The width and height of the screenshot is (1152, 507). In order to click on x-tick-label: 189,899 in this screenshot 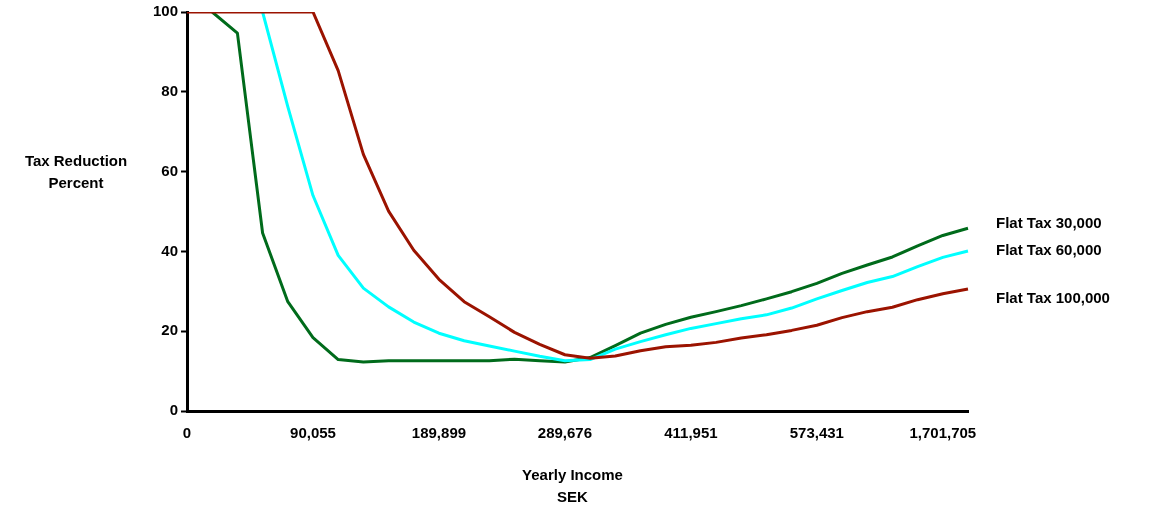, I will do `click(439, 433)`.